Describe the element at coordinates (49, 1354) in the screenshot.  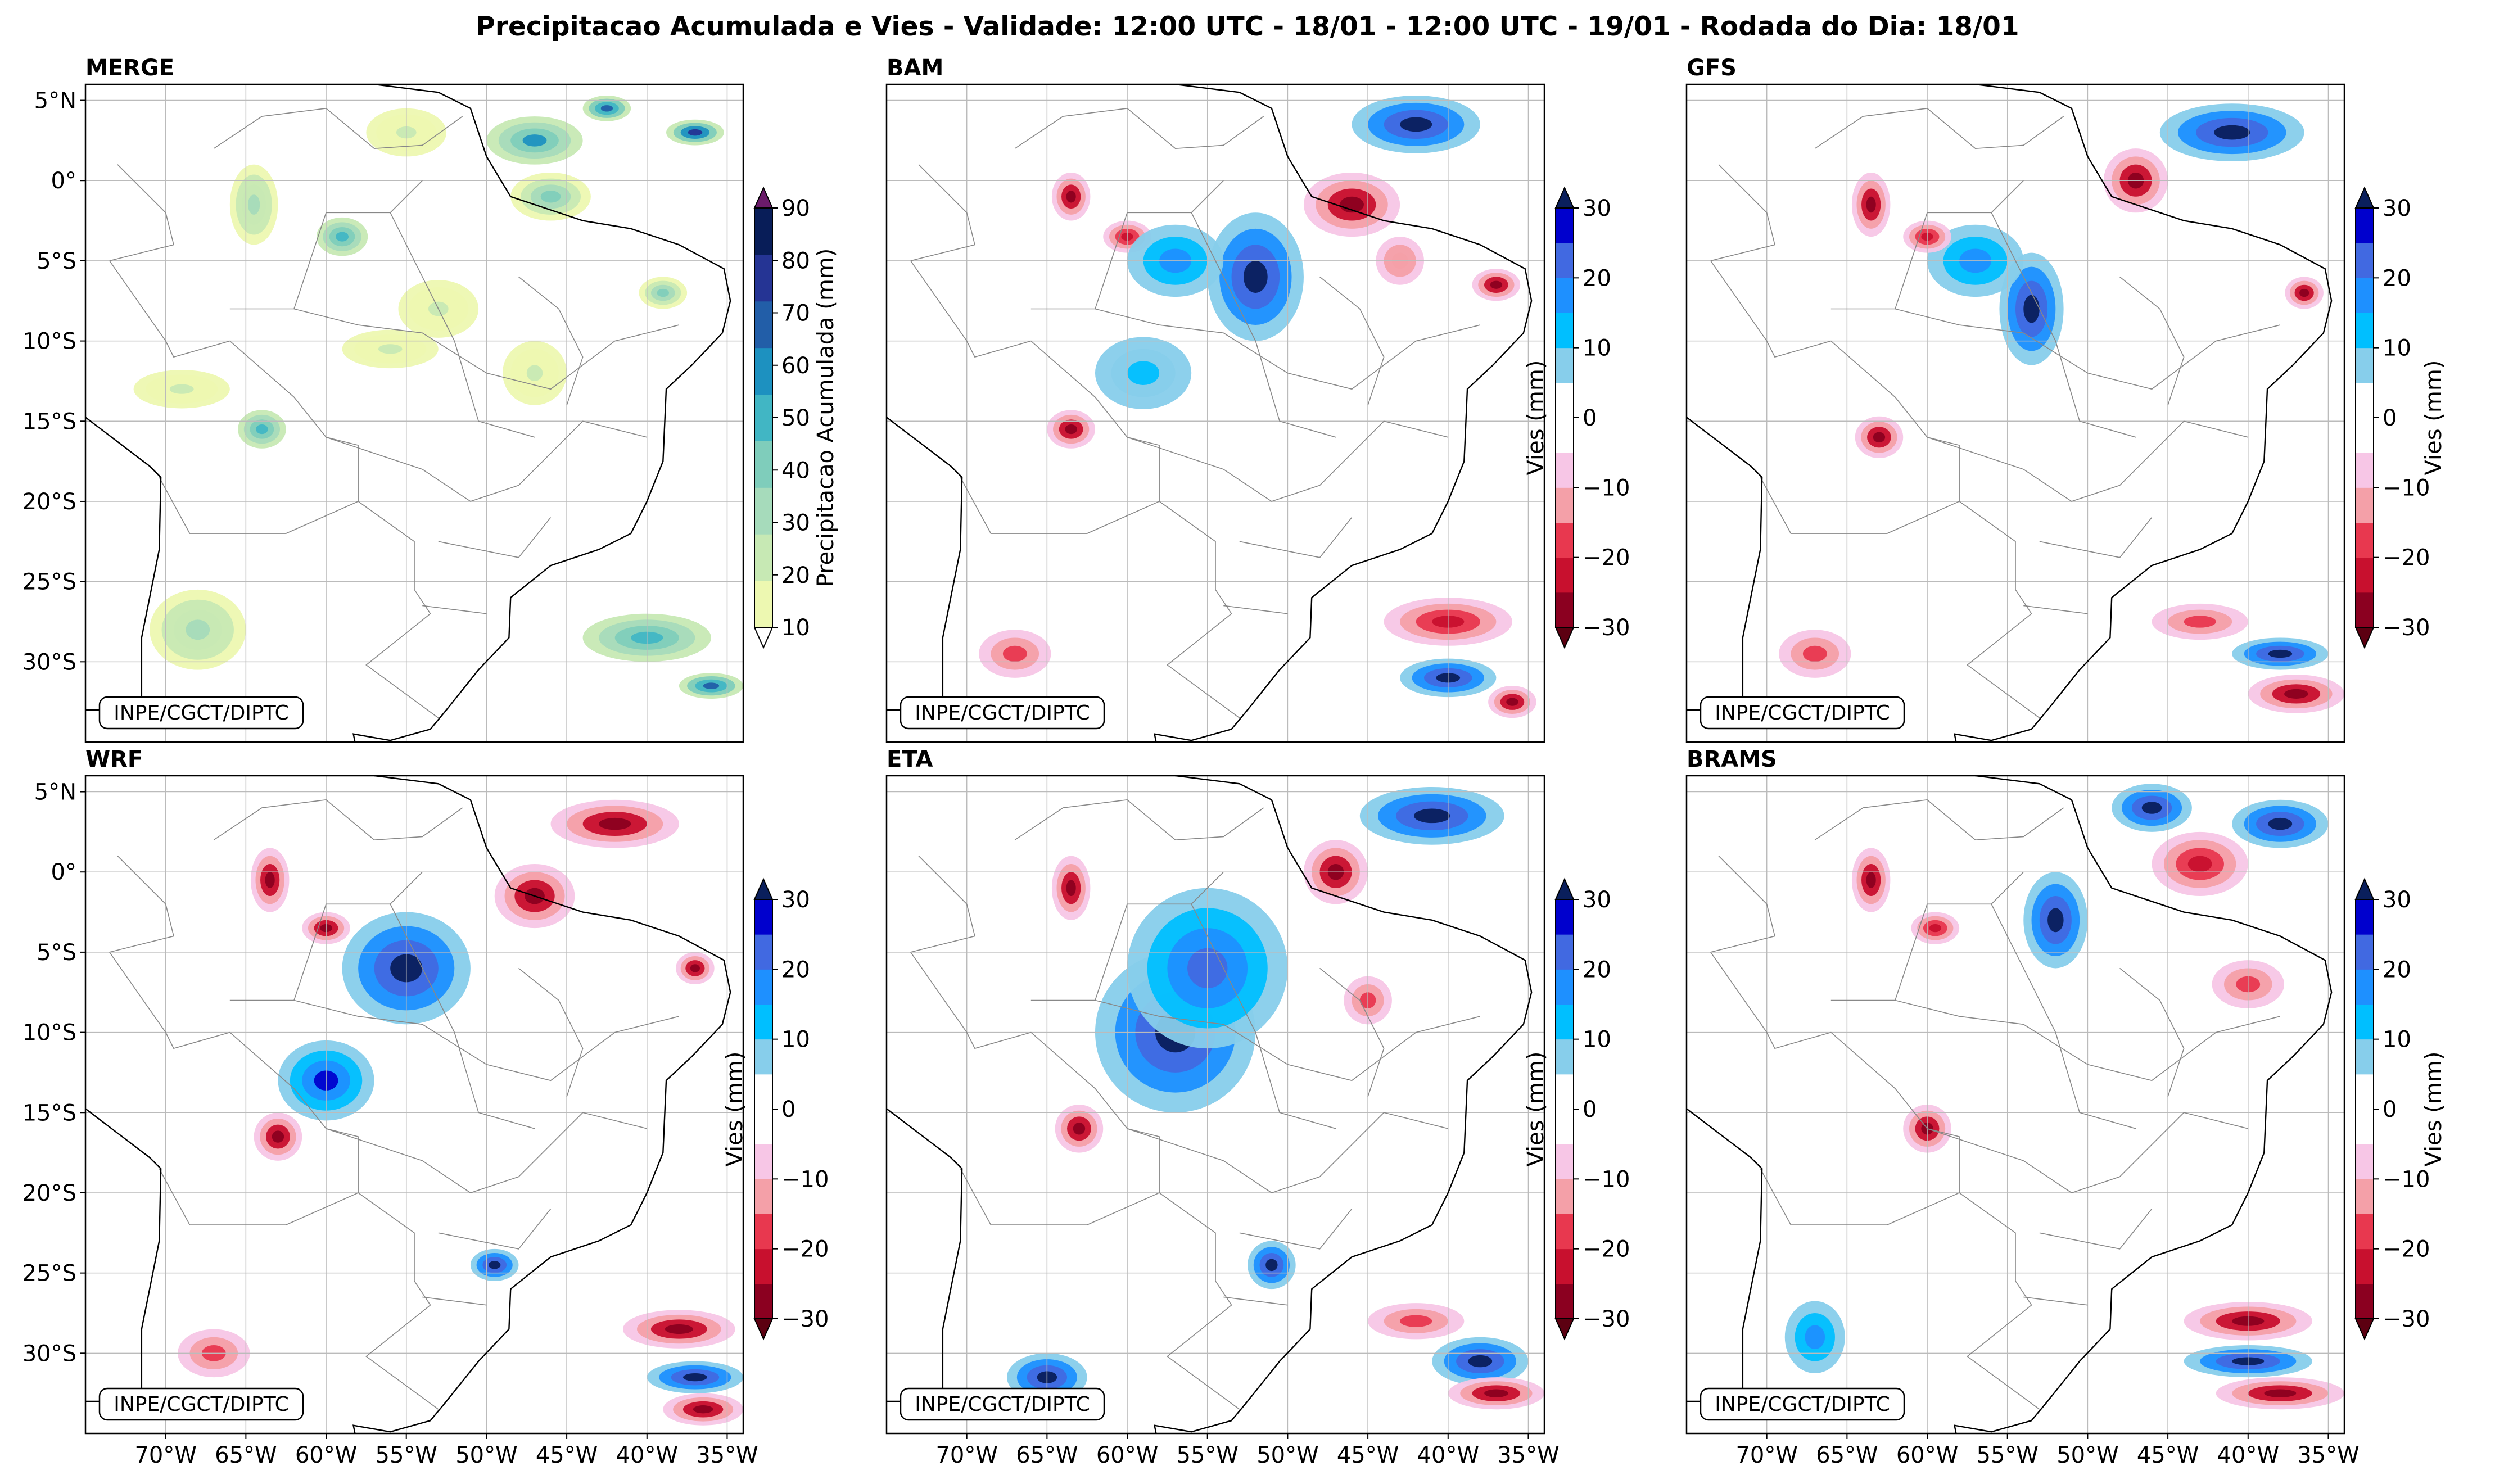
I see `lat-tick-label: 30°S` at that location.